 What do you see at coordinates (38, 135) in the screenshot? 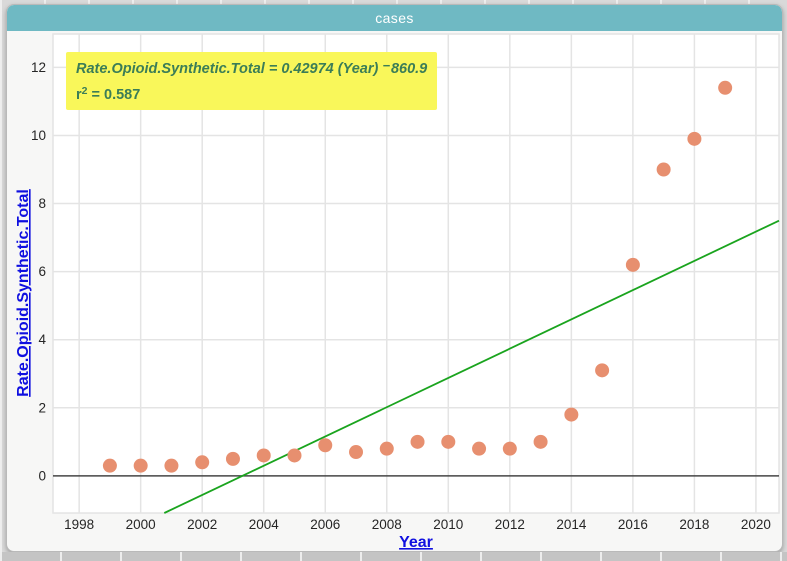
I see `y-tick-label: 10` at bounding box center [38, 135].